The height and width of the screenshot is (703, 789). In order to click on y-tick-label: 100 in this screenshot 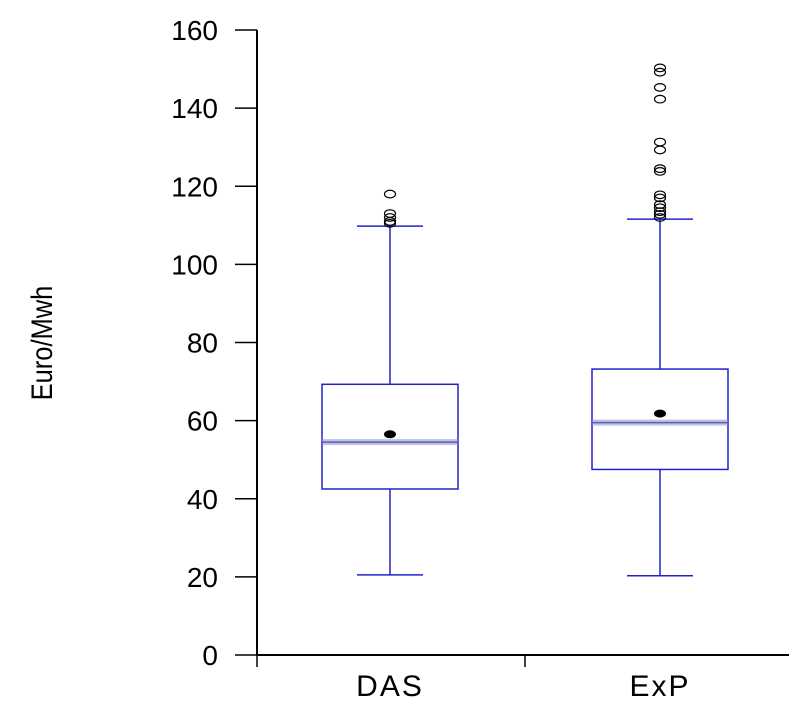, I will do `click(194, 264)`.